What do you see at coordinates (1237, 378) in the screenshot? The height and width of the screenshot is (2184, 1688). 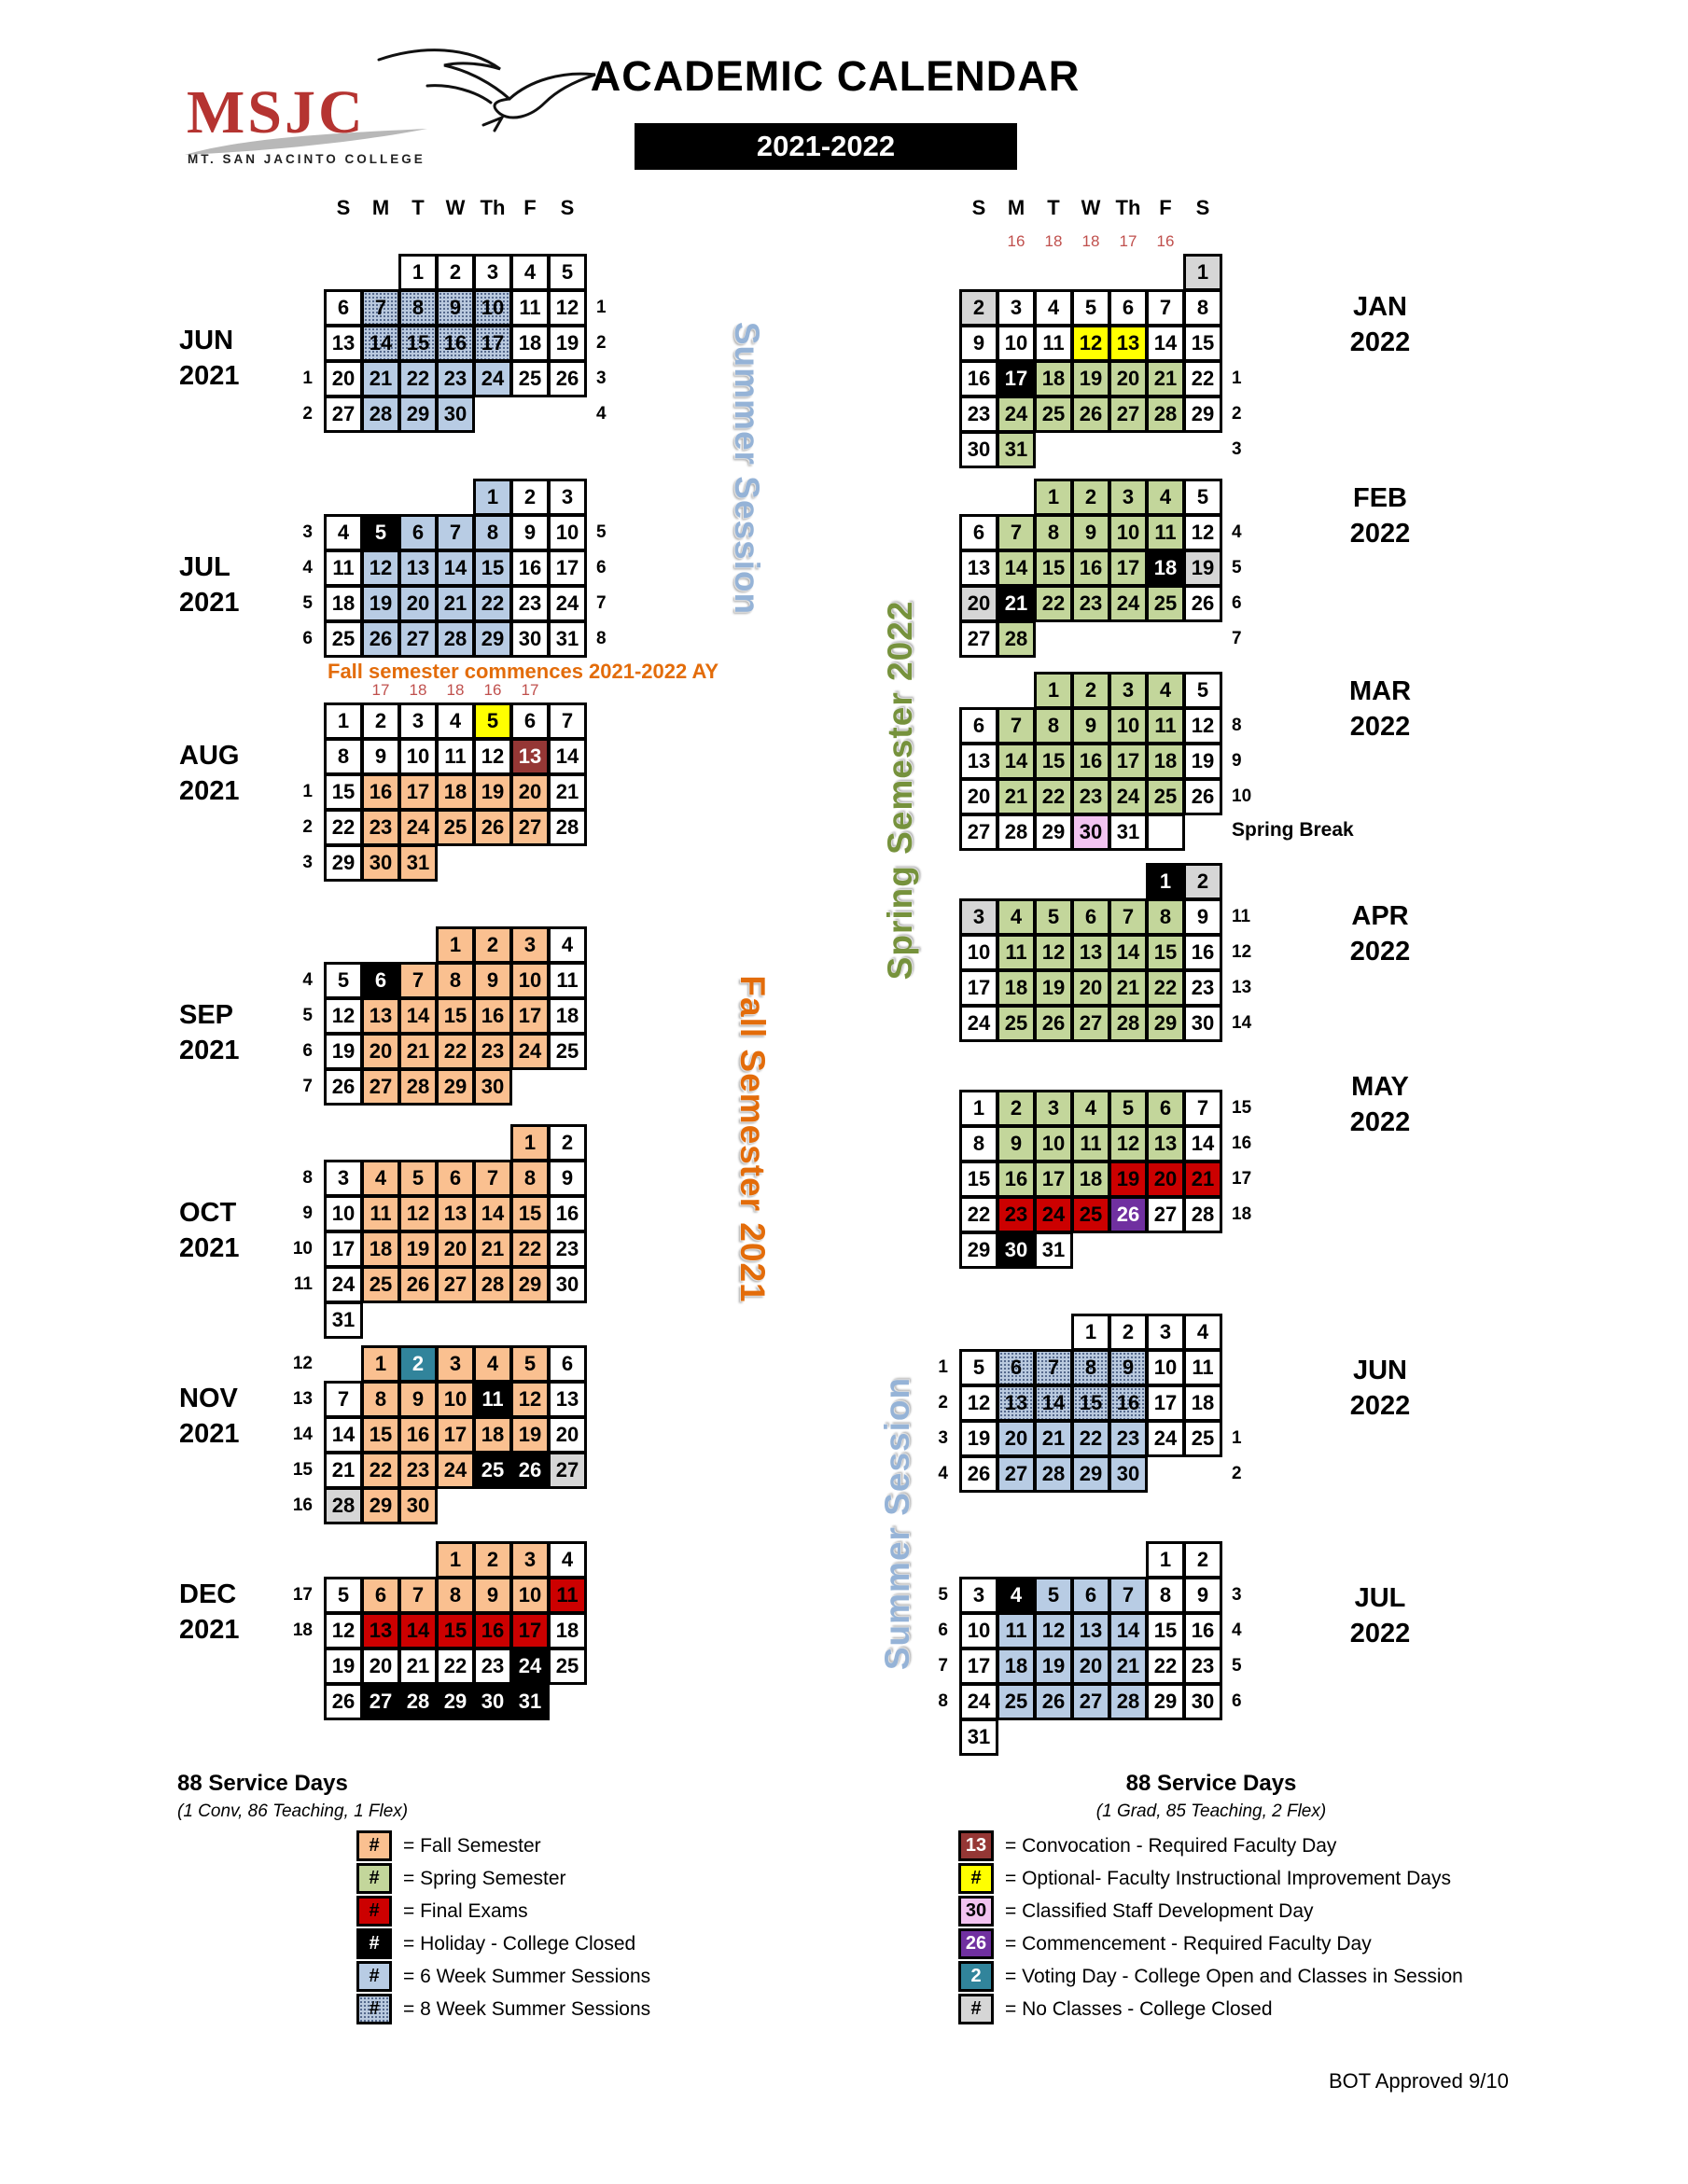 I see `week-number-right: 1` at bounding box center [1237, 378].